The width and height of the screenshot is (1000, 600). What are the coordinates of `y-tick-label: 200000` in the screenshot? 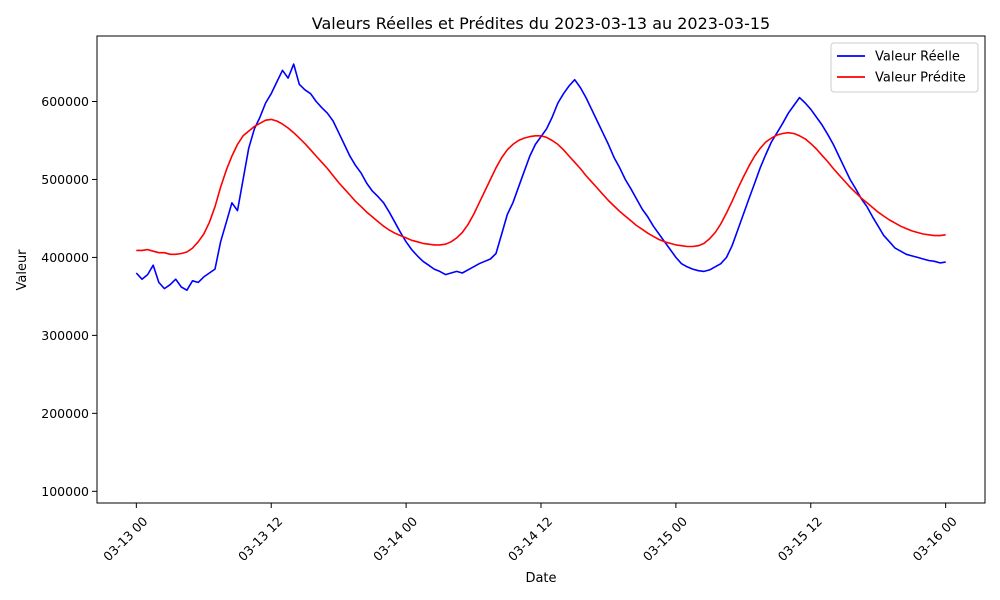 It's located at (65, 413).